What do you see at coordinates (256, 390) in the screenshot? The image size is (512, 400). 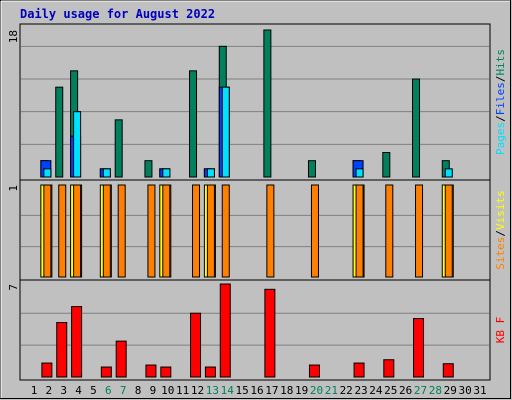 I see `x-tick-label: 16` at bounding box center [256, 390].